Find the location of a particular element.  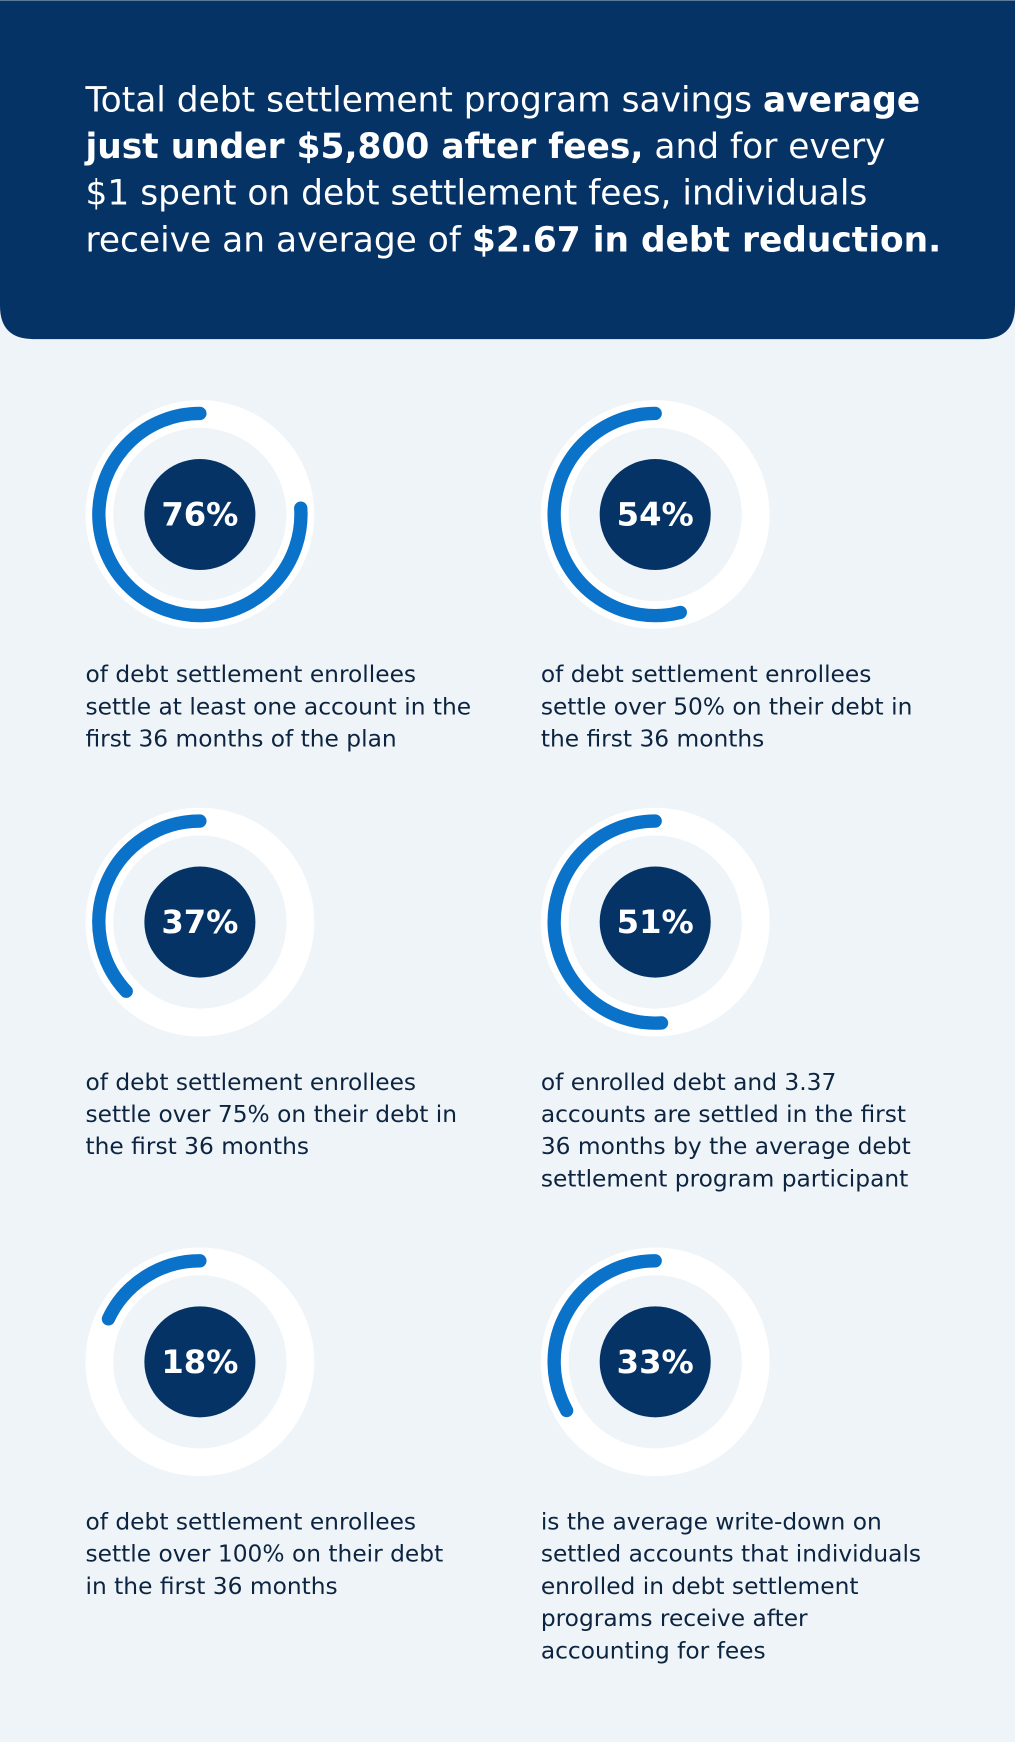

header-text: and for every is located at coordinates (764, 147).